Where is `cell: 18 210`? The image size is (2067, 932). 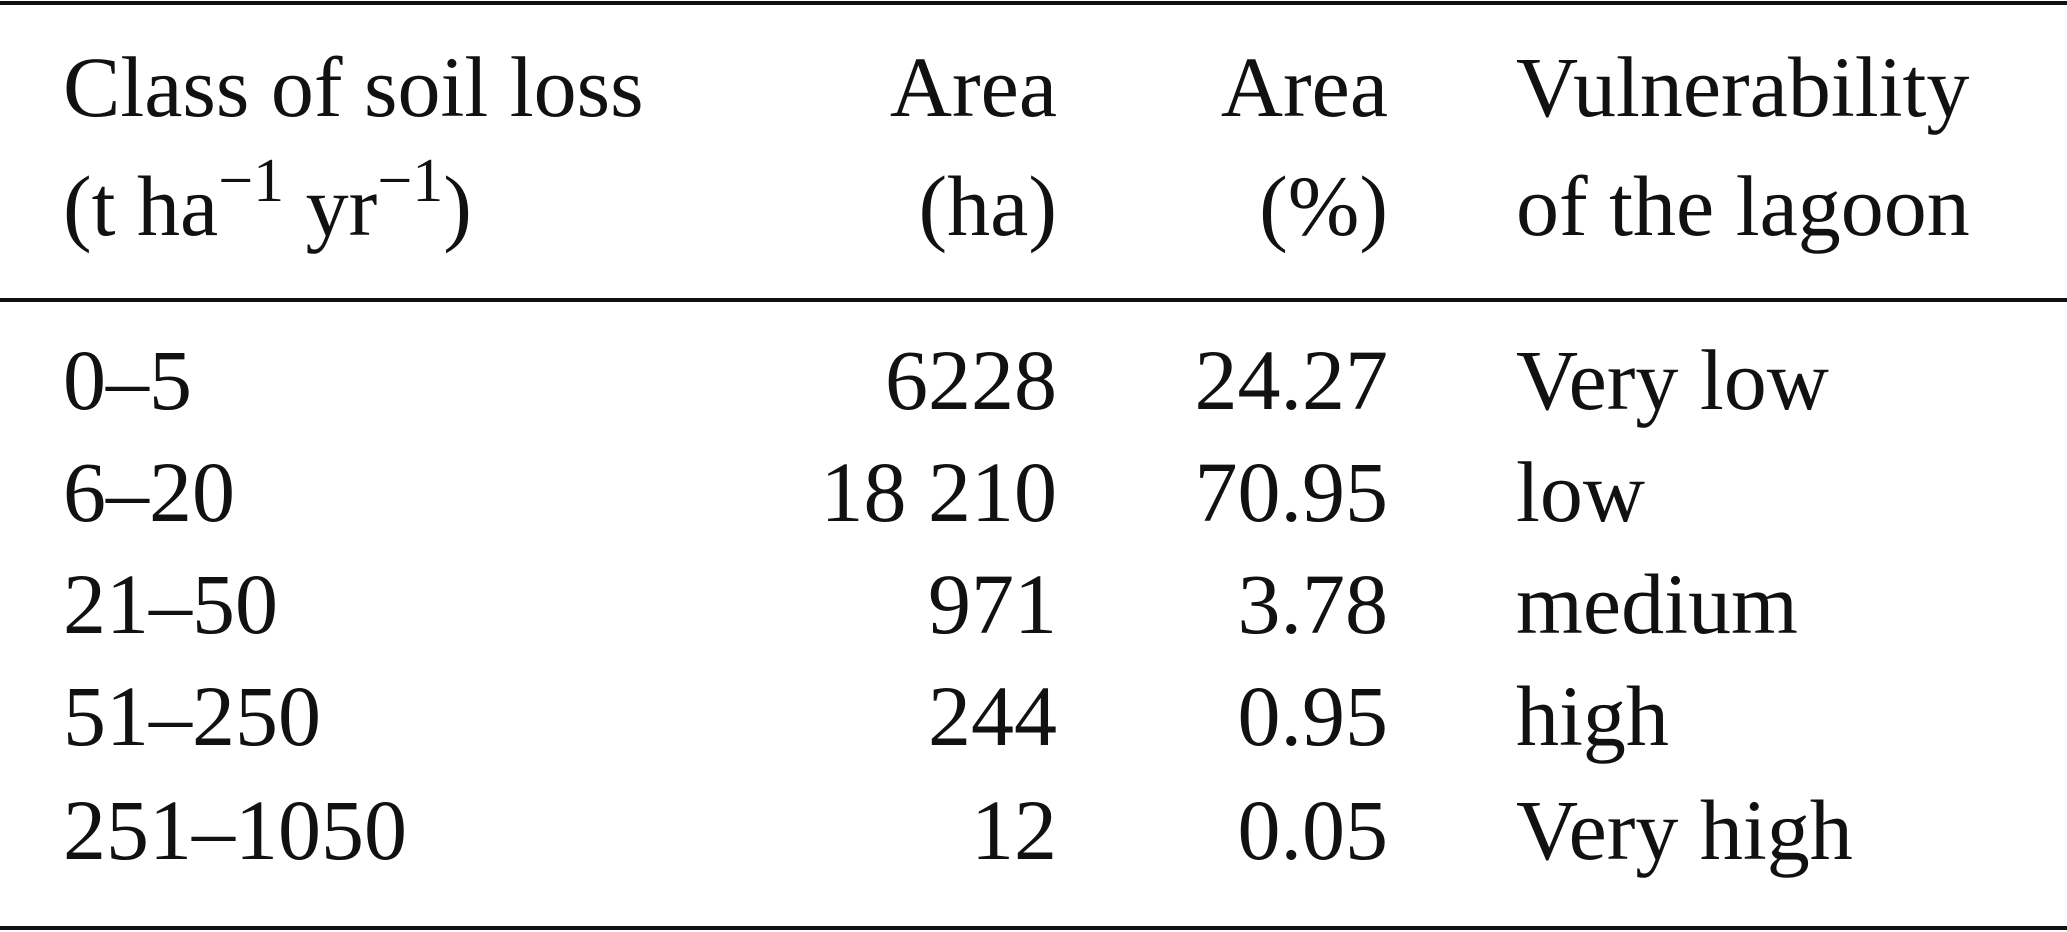
cell: 18 210 is located at coordinates (939, 492).